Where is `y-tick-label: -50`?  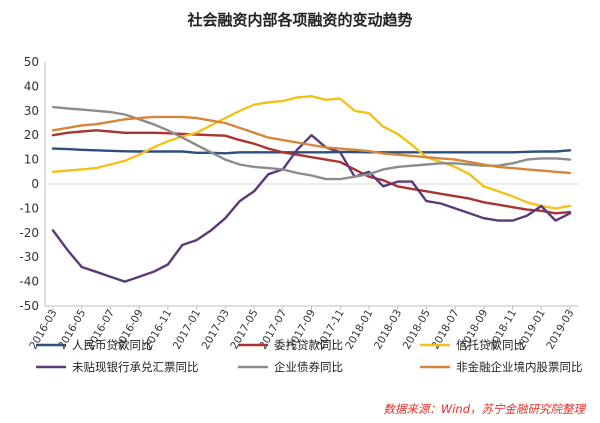
y-tick-label: -50 is located at coordinates (29, 306).